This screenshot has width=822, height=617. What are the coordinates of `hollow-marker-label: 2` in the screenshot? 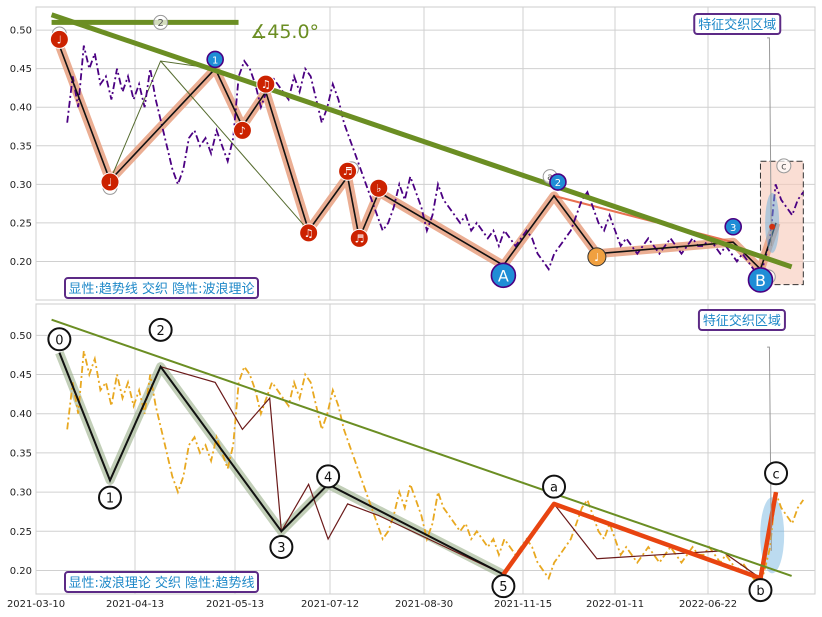 It's located at (160, 23).